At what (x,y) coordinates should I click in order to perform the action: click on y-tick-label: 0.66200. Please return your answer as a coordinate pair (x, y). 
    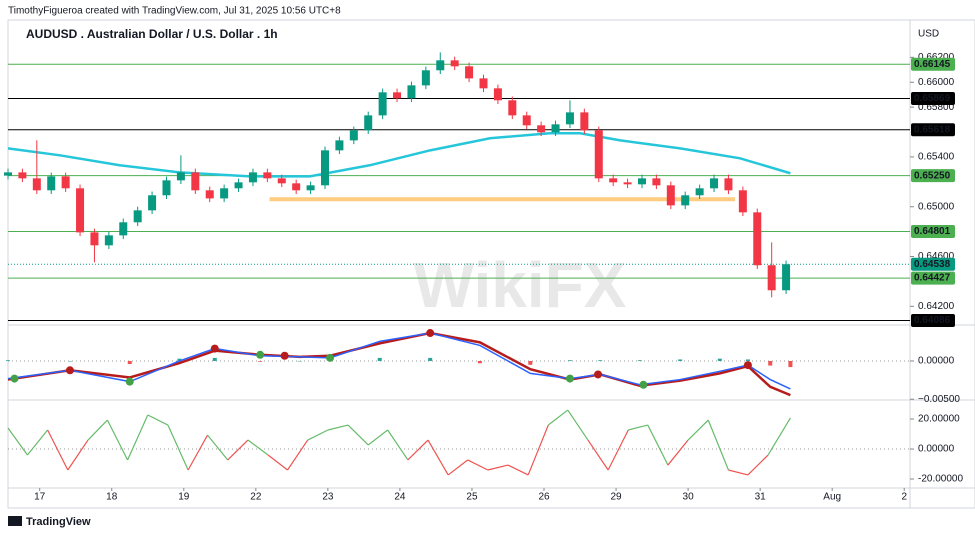
    Looking at the image, I should click on (936, 57).